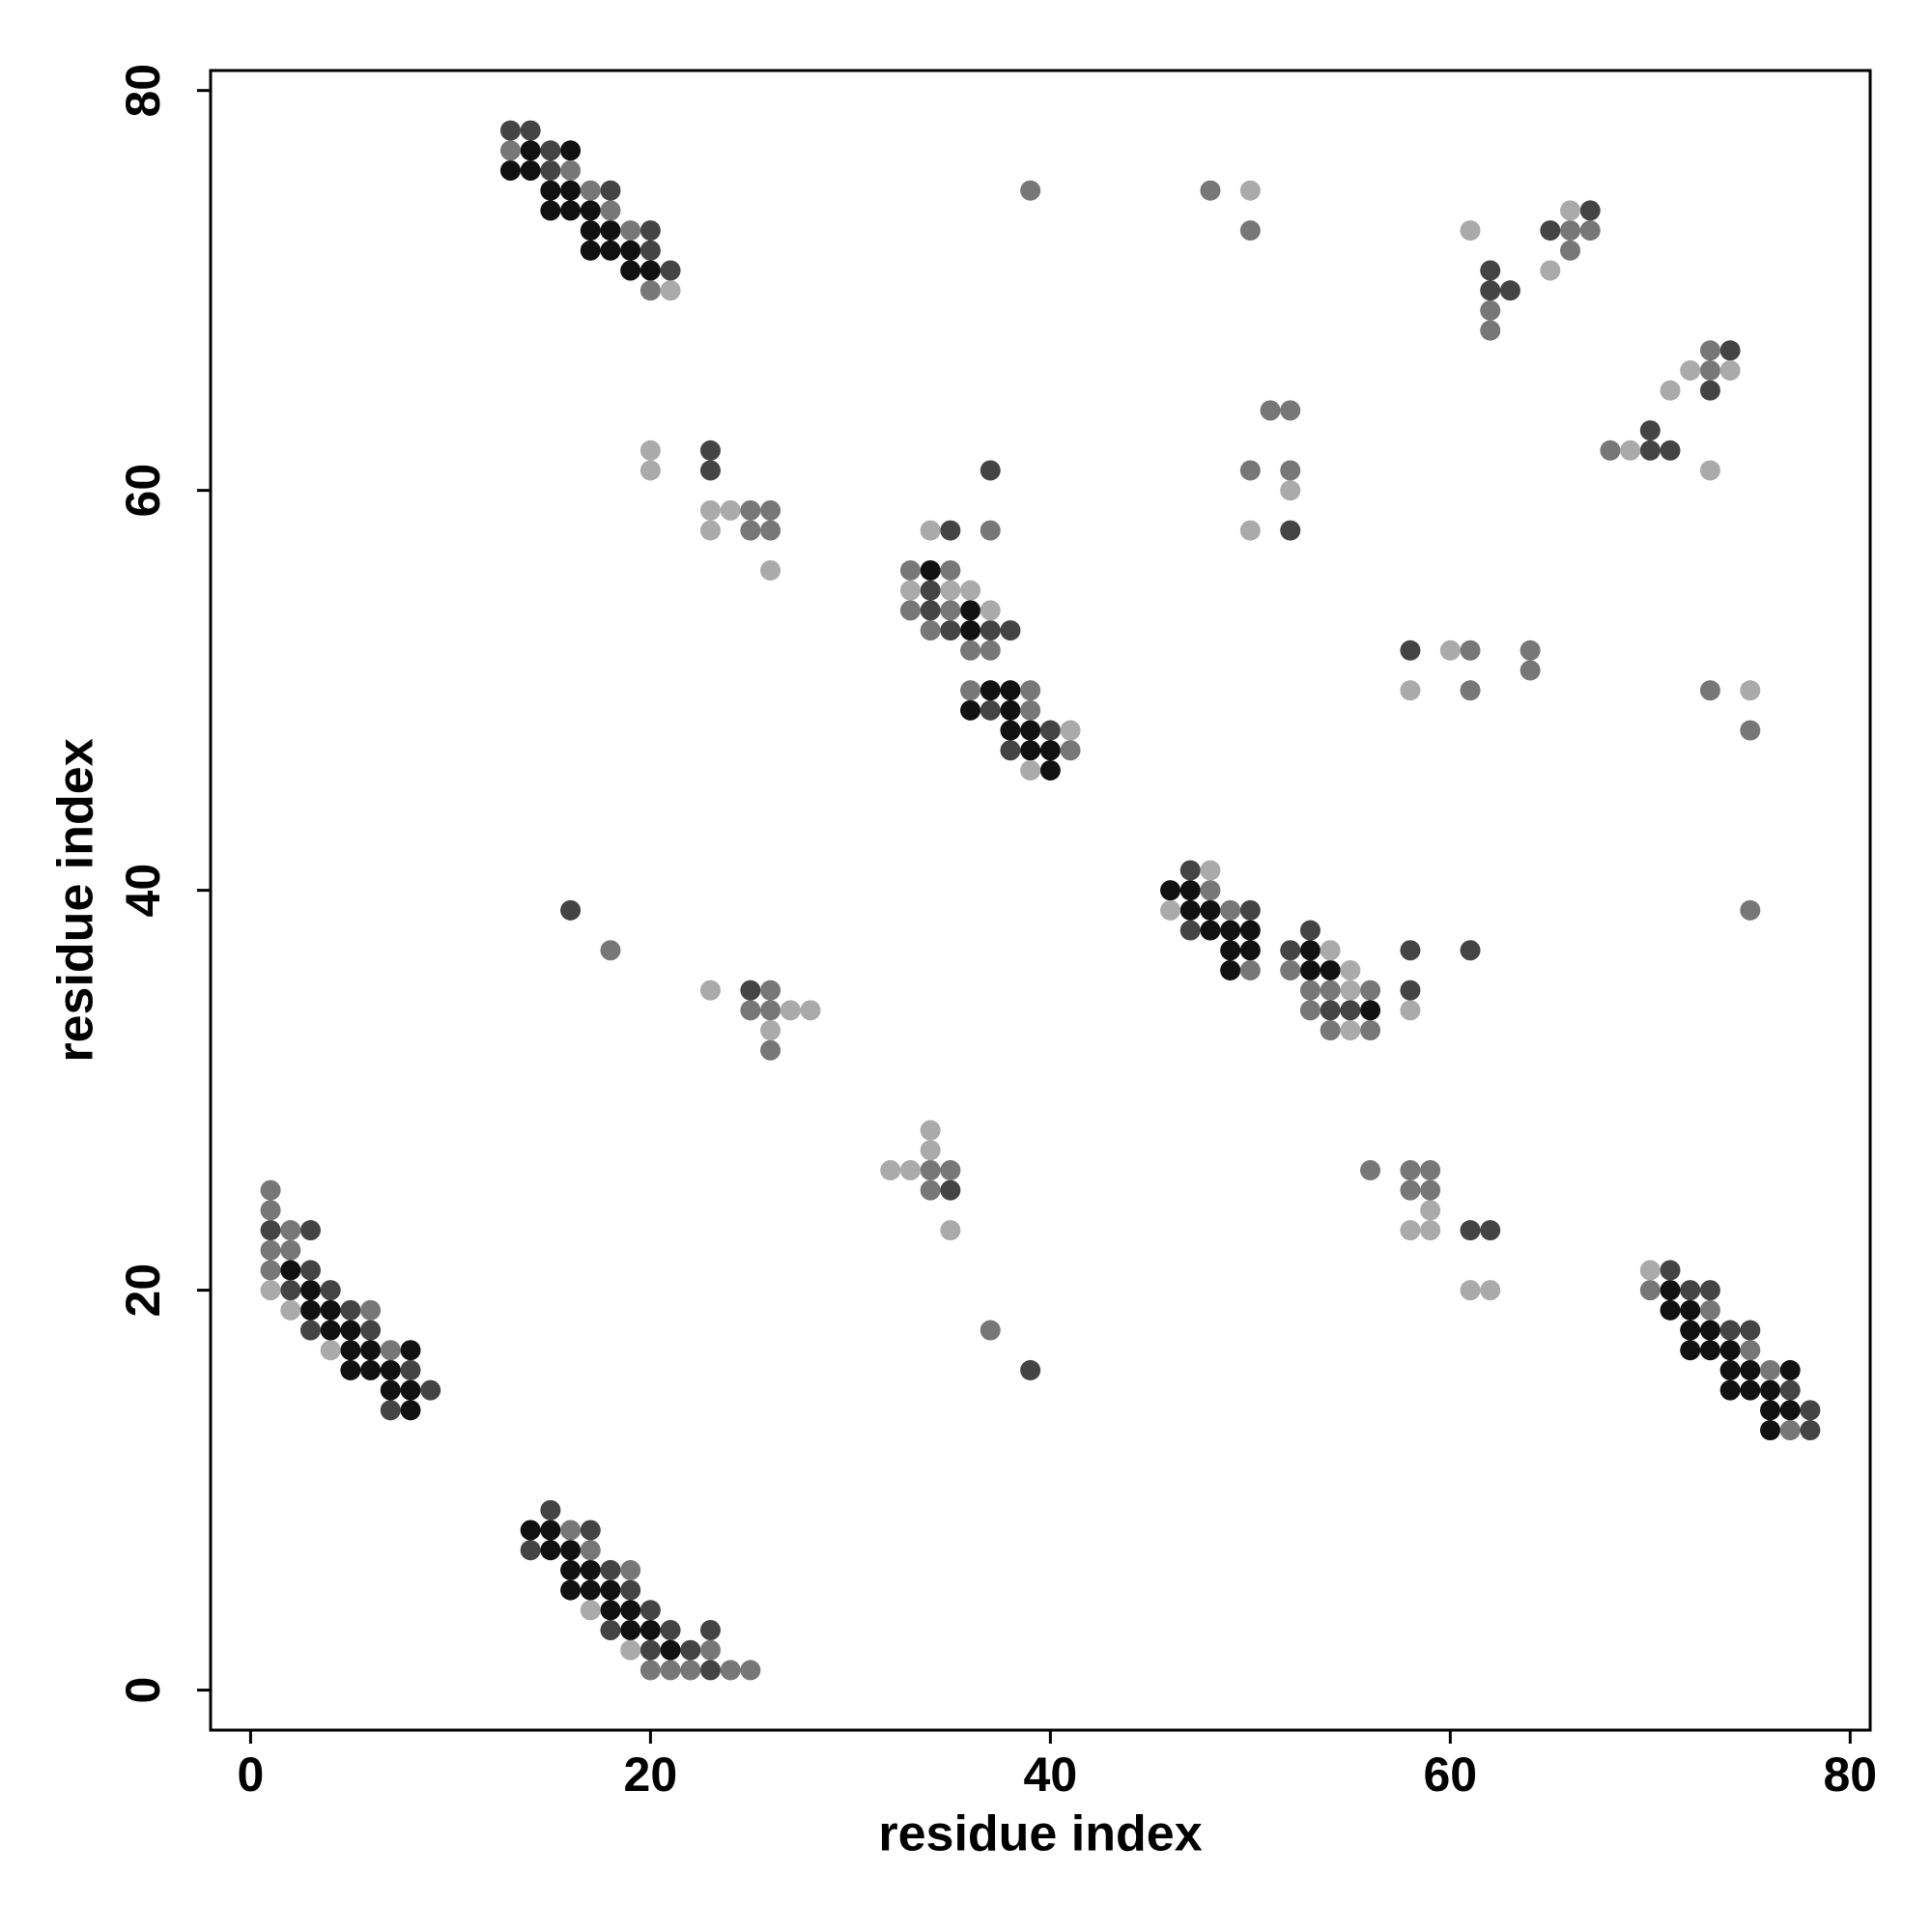 The image size is (1932, 1932). Describe the element at coordinates (143, 491) in the screenshot. I see `y-tick-label: 60` at that location.